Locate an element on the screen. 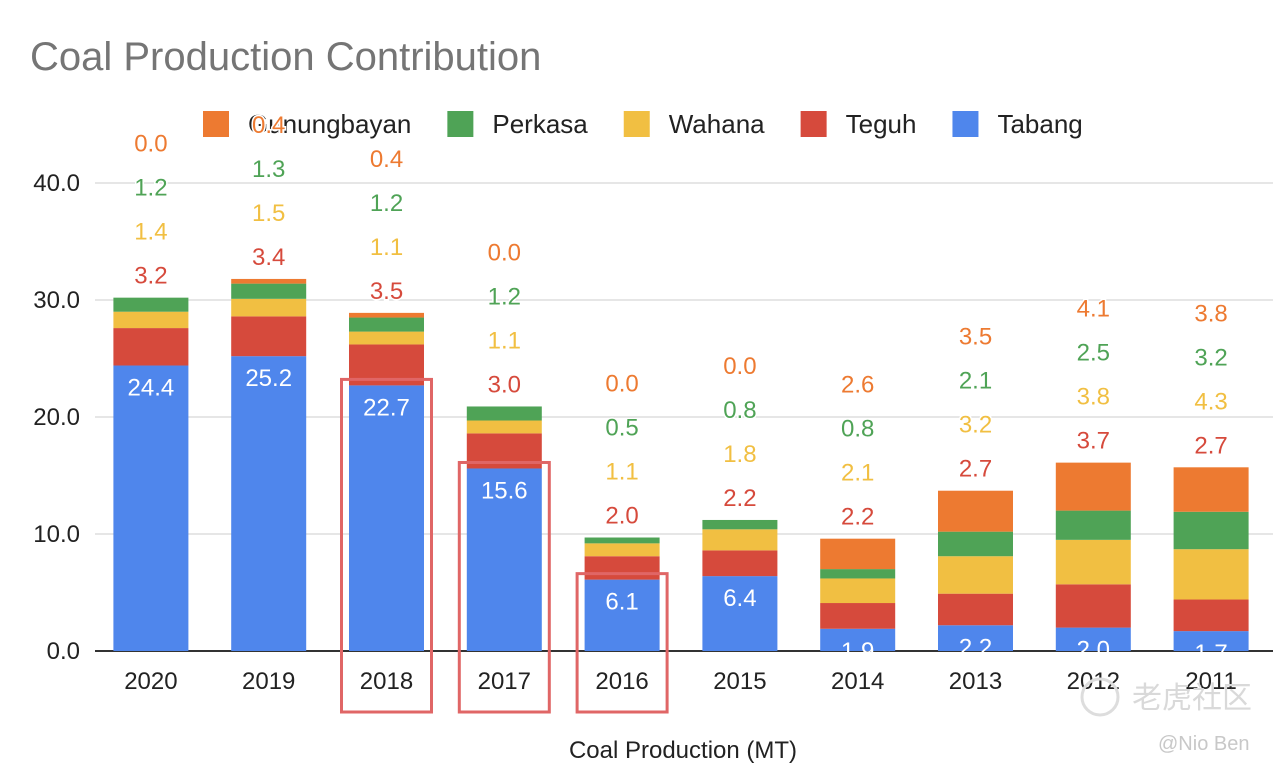  y-tick-label: 40.0 is located at coordinates (56, 183).